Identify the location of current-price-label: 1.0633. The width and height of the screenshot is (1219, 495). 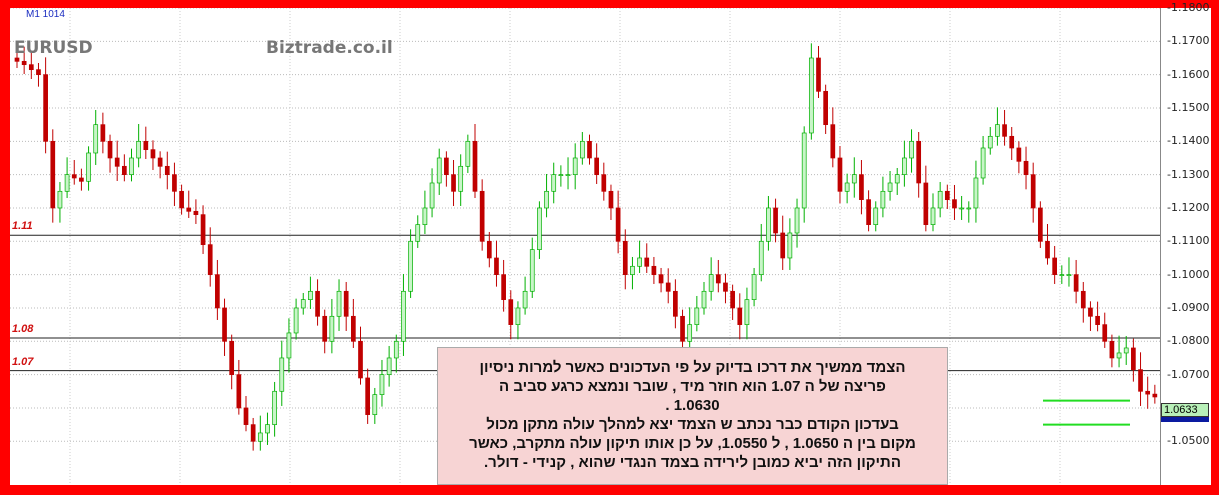
(1185, 410).